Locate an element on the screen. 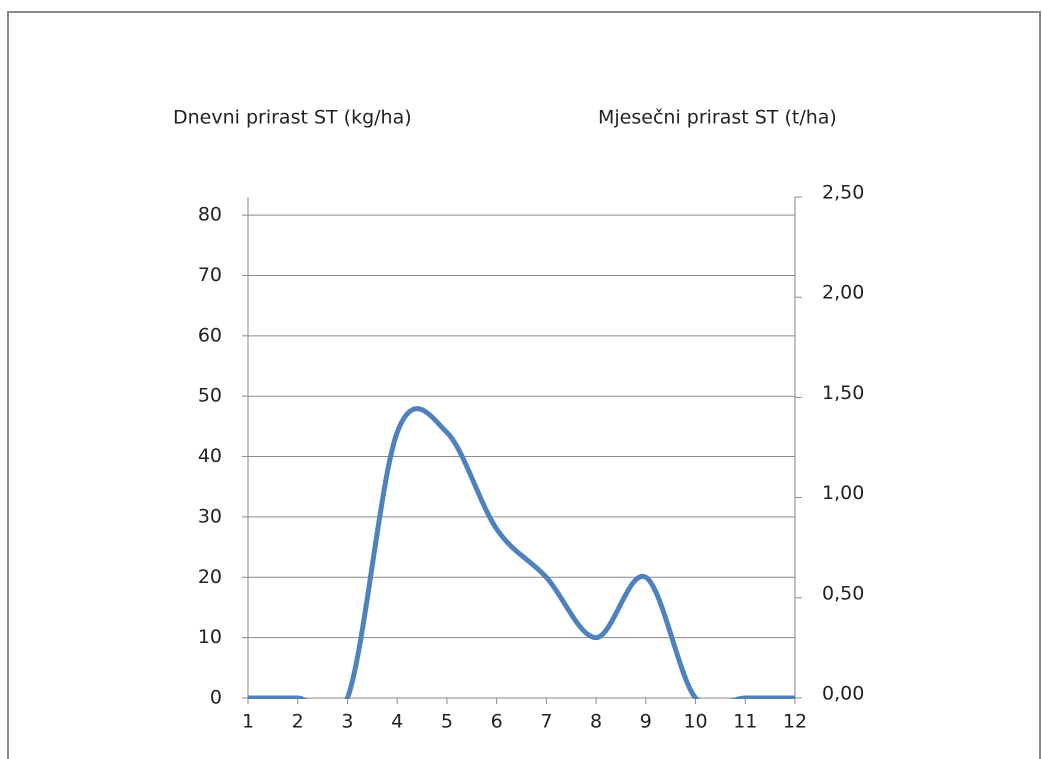 This screenshot has width=1042, height=759. y2-tick-label: 1,00 is located at coordinates (843, 493).